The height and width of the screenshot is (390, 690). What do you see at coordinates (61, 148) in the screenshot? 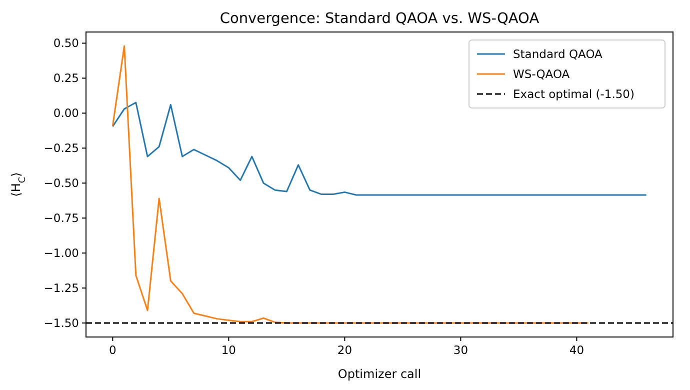
I see `y-tick-label: −0.25` at bounding box center [61, 148].